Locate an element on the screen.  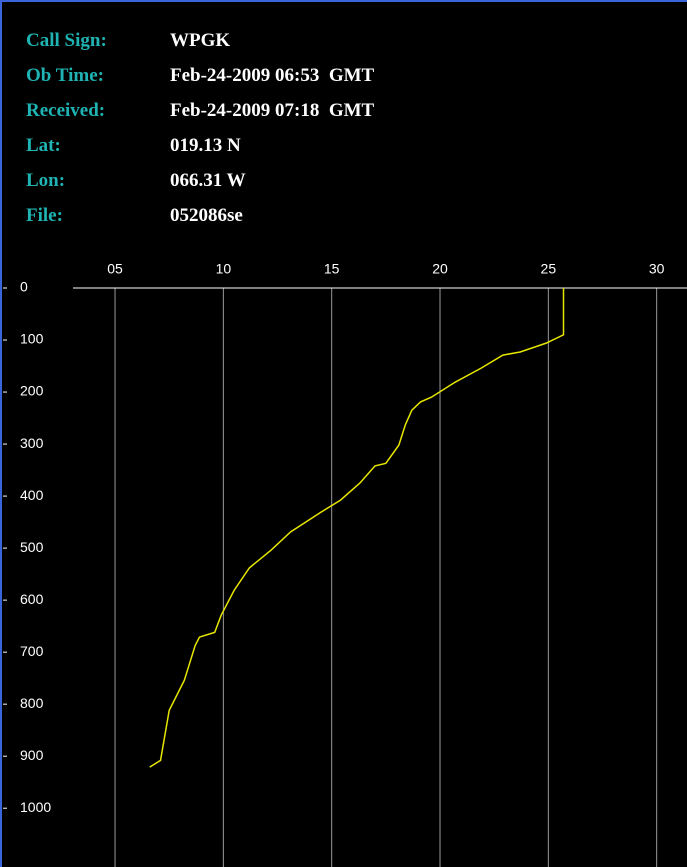
info-label: Lon: is located at coordinates (46, 180).